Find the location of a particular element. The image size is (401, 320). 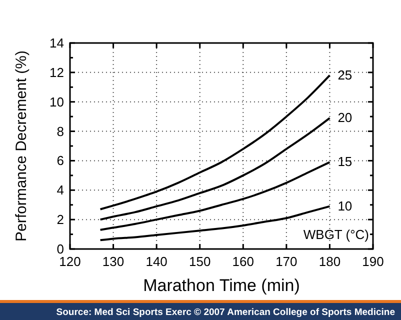

x-tick-label: 120 is located at coordinates (70, 261).